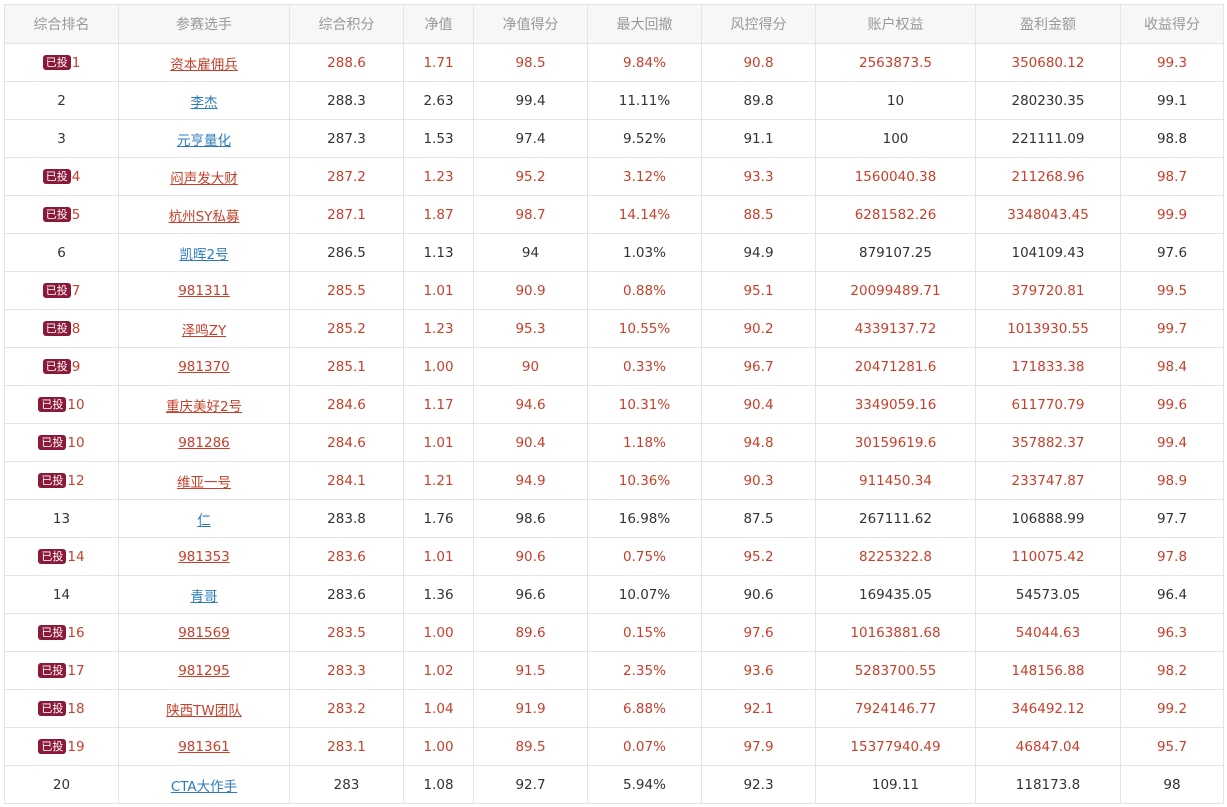 This screenshot has height=807, width=1227. What do you see at coordinates (204, 442) in the screenshot?
I see `participant-link: 981286` at bounding box center [204, 442].